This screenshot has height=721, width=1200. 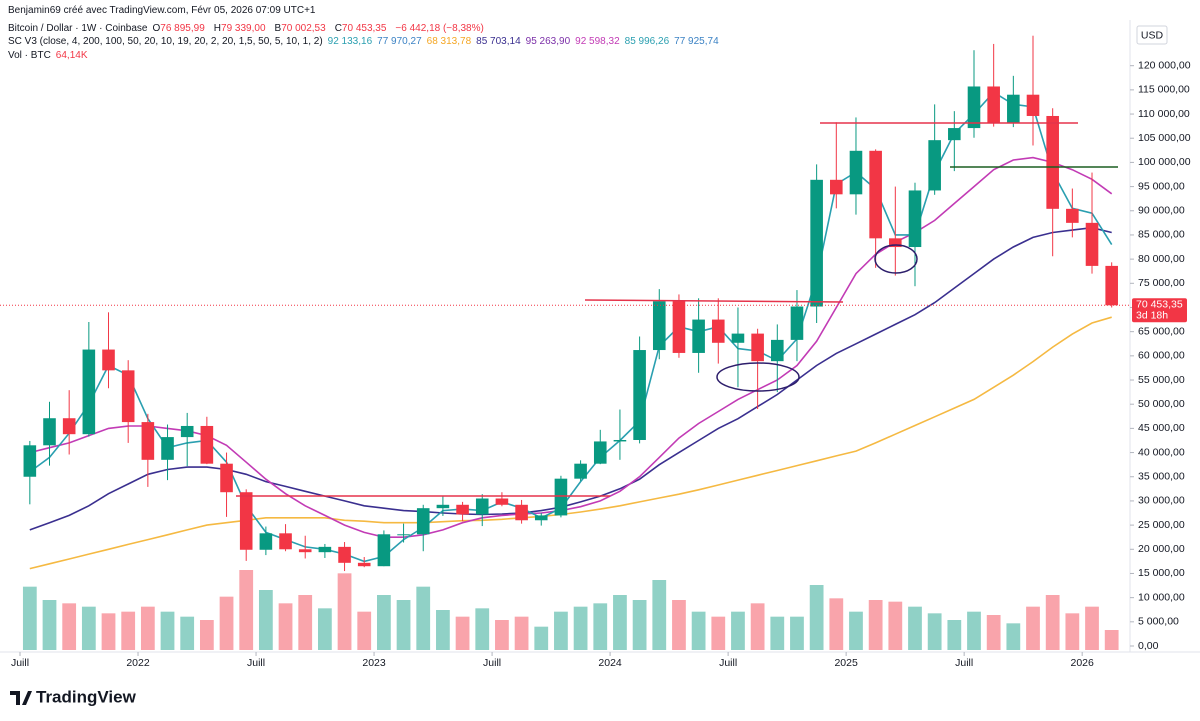 I want to click on y-tick-label: 55 000,00, so click(x=1161, y=380).